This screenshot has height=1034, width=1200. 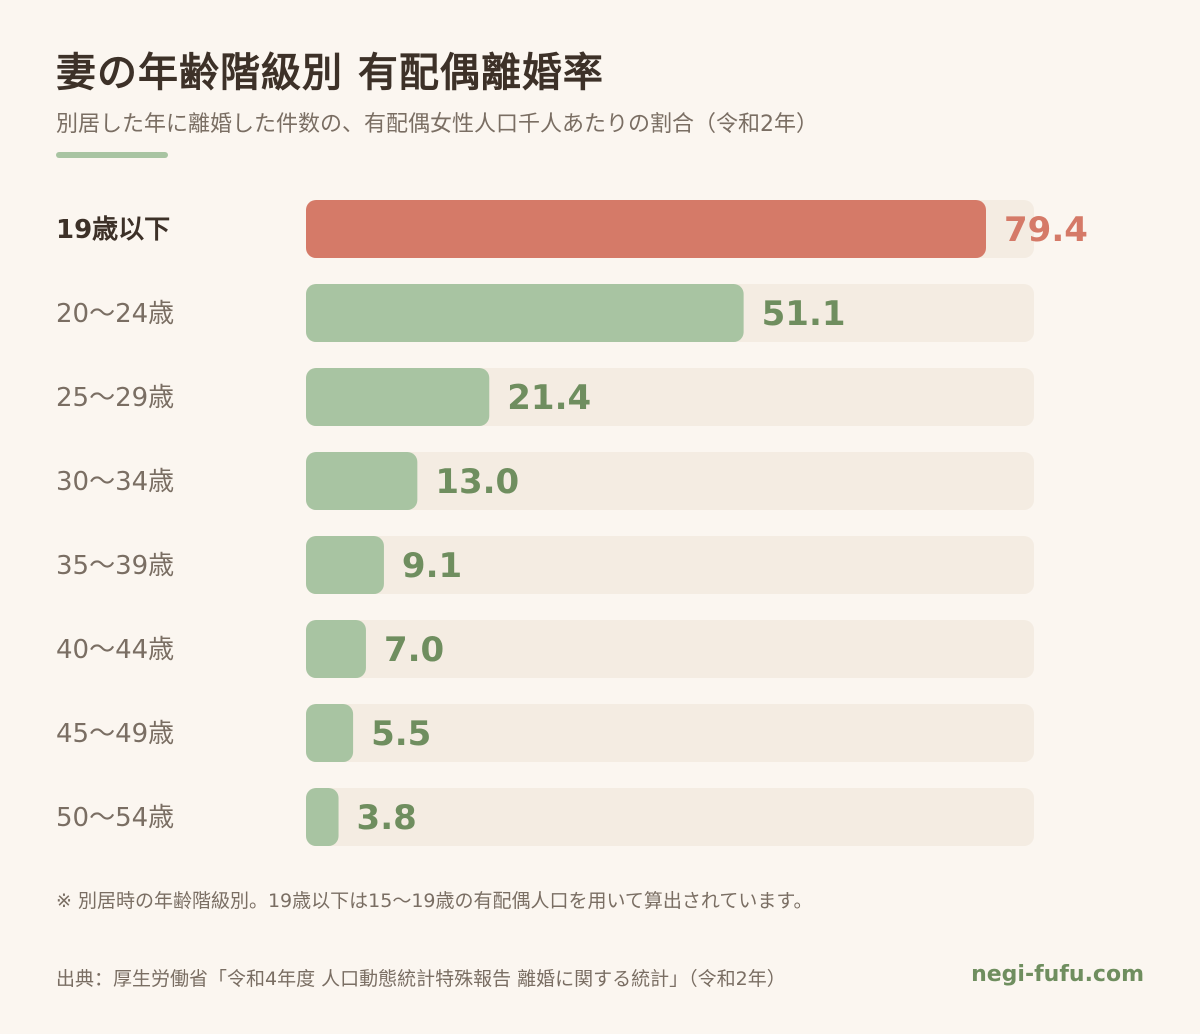 I want to click on value-label: 13.0, so click(x=477, y=482).